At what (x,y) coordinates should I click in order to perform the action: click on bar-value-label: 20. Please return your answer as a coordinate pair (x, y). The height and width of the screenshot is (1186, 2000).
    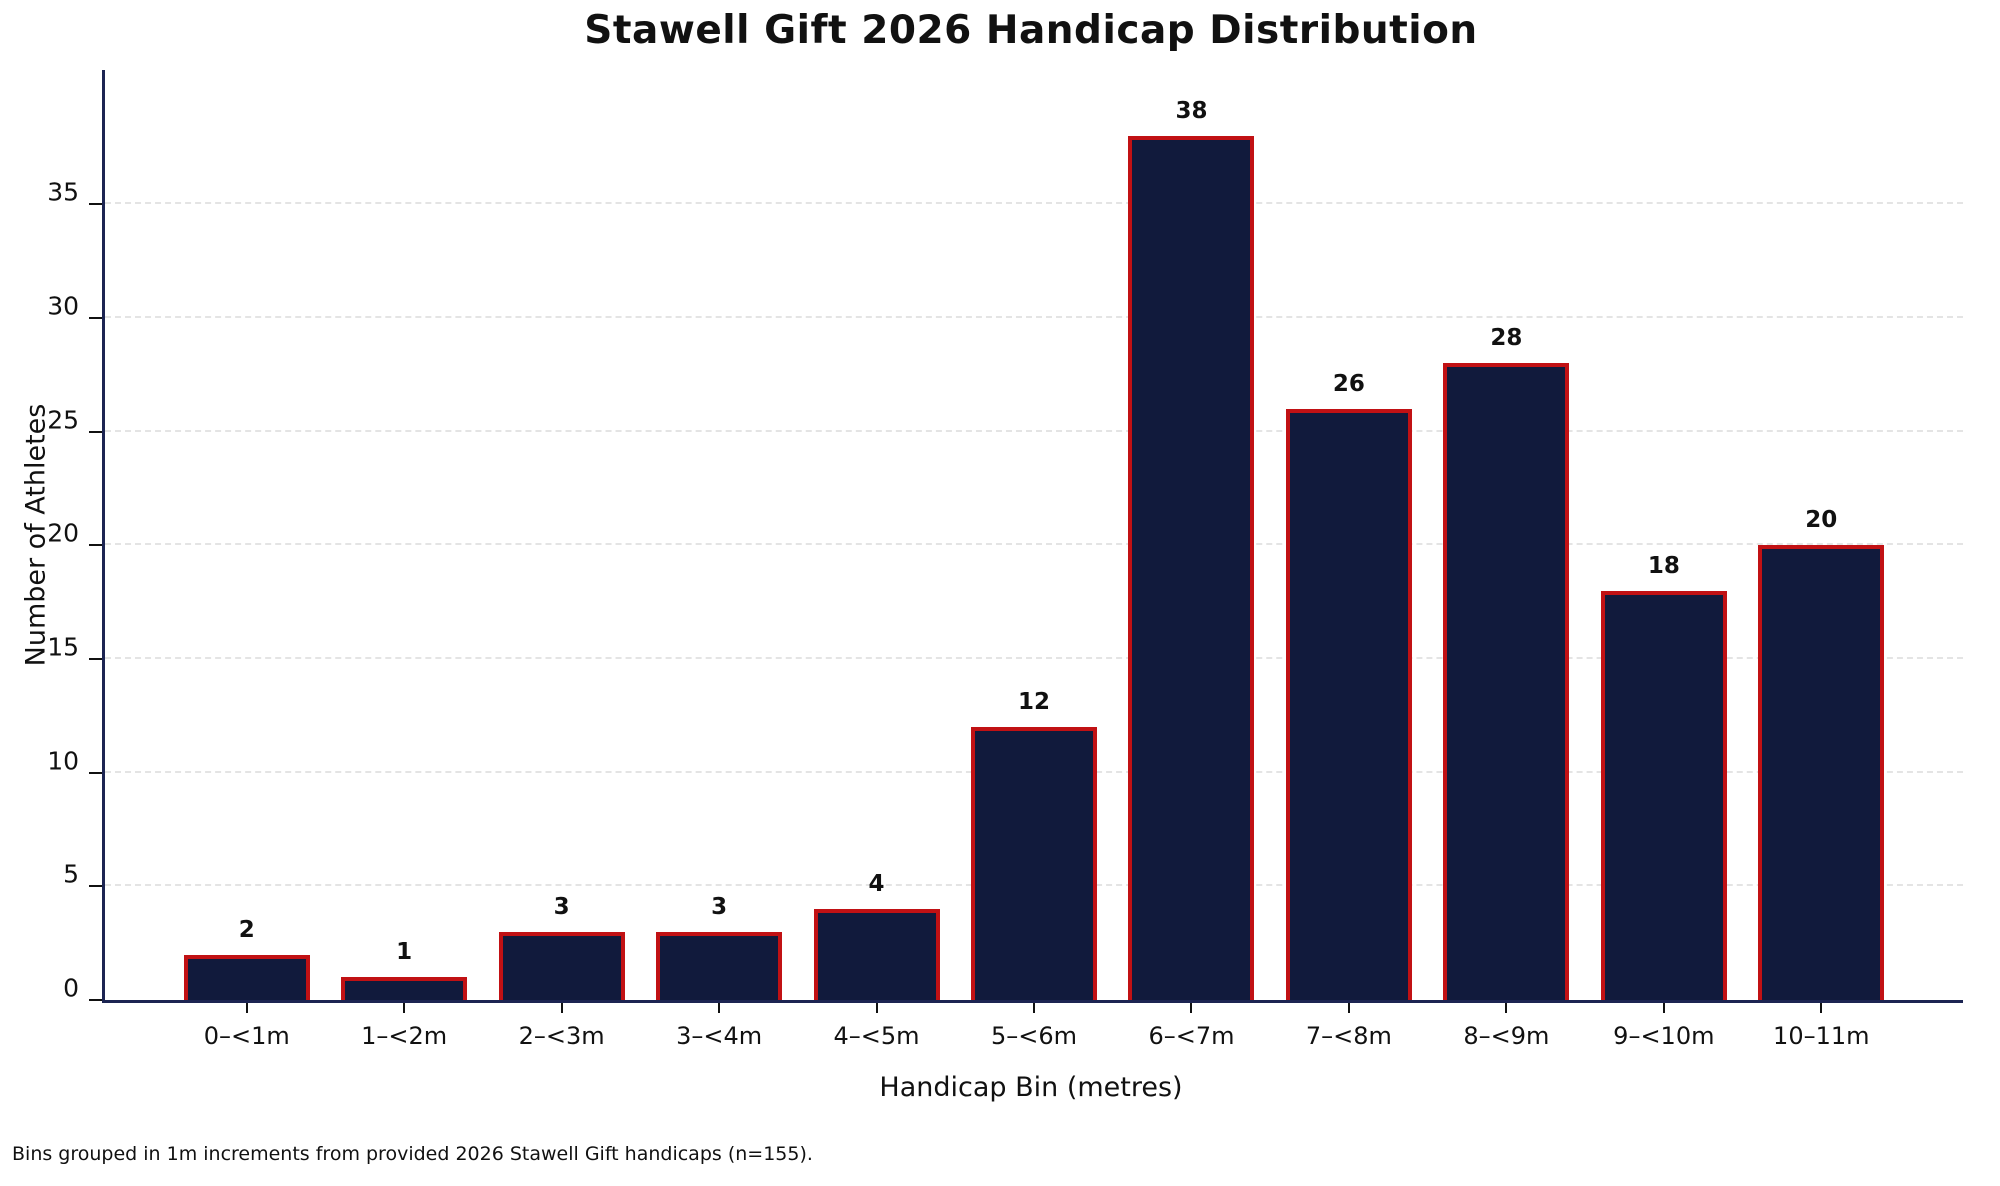
    Looking at the image, I should click on (1821, 520).